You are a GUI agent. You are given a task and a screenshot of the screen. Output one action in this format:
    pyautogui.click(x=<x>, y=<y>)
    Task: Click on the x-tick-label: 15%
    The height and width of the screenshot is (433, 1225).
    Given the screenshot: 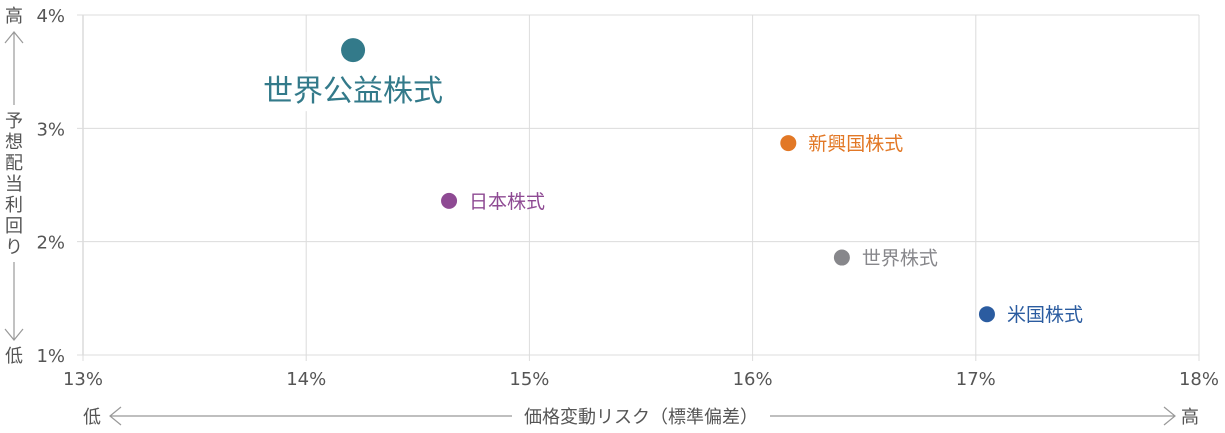 What is the action you would take?
    pyautogui.click(x=529, y=379)
    